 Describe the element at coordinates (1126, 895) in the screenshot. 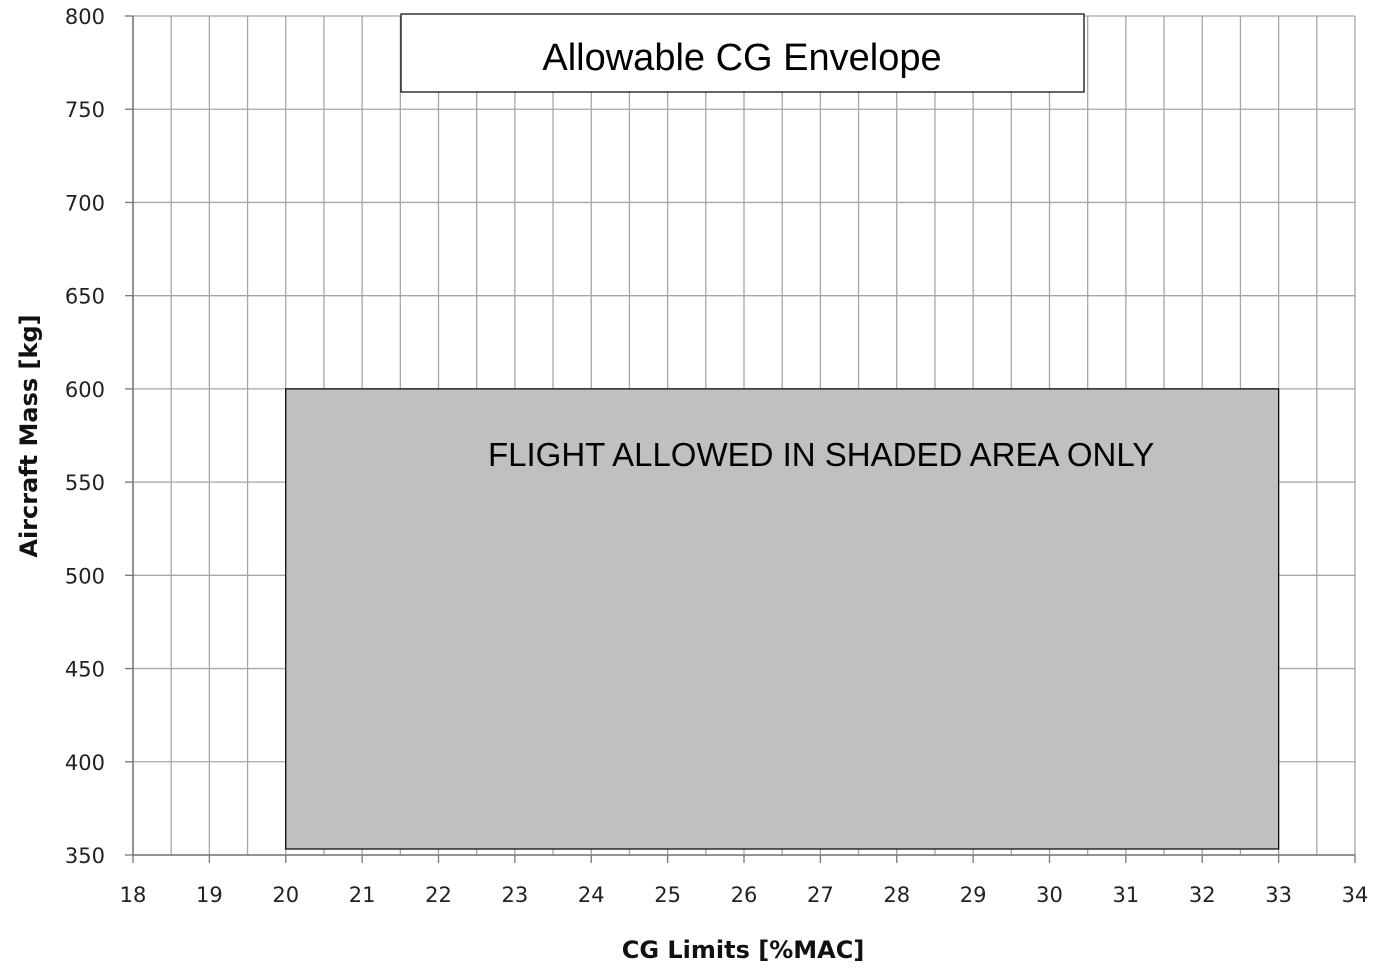

I see `x-tick-label: 31` at that location.